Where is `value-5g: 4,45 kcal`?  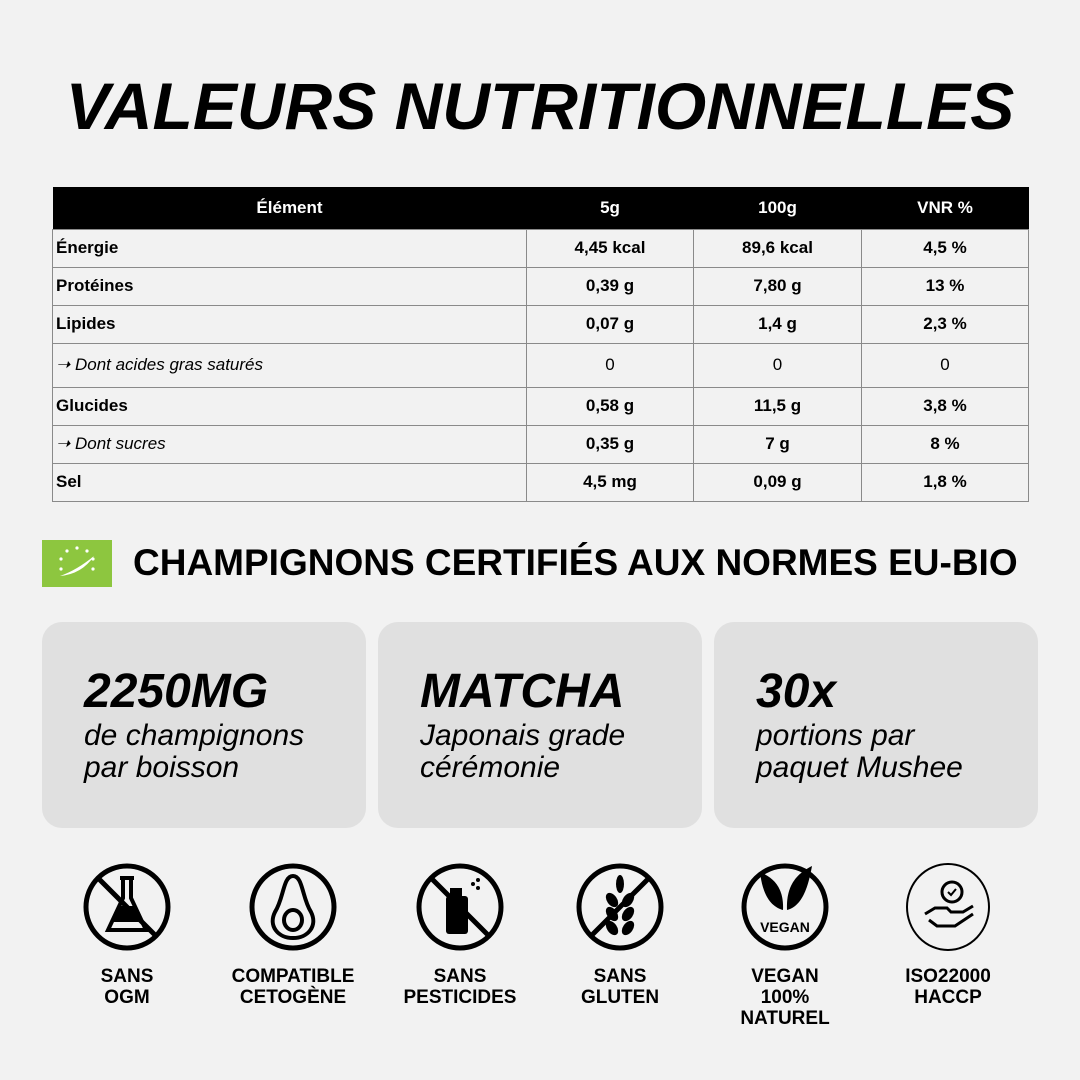 value-5g: 4,45 kcal is located at coordinates (610, 248).